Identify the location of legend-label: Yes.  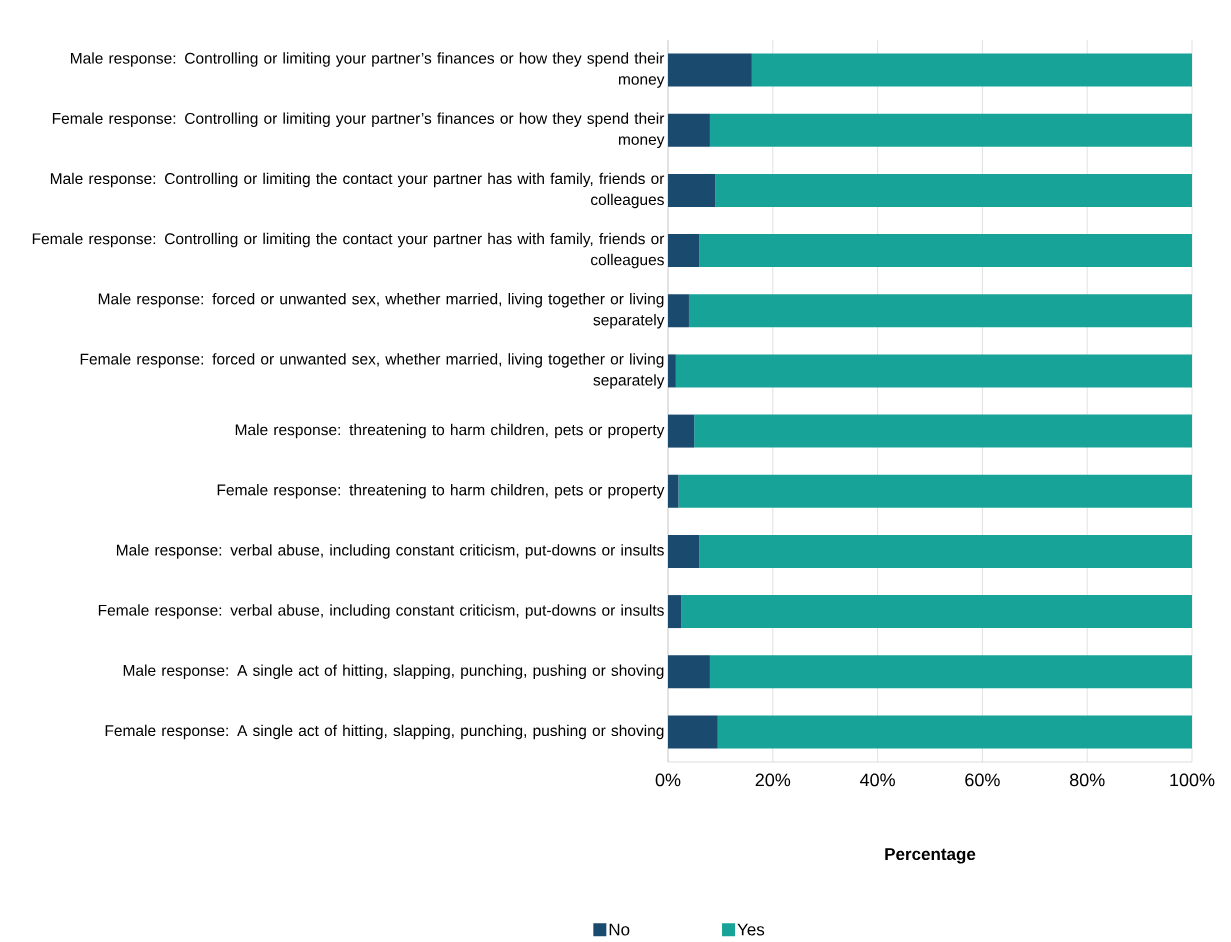
(751, 929).